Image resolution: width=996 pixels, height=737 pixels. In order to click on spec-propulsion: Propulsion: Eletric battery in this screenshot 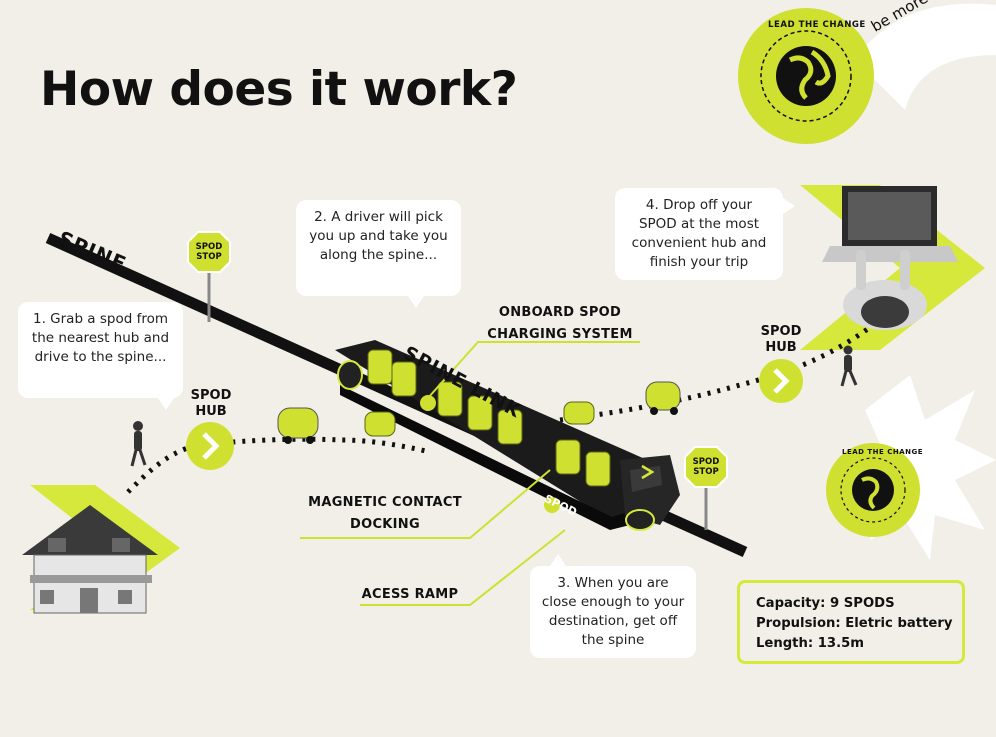, I will do `click(854, 623)`.